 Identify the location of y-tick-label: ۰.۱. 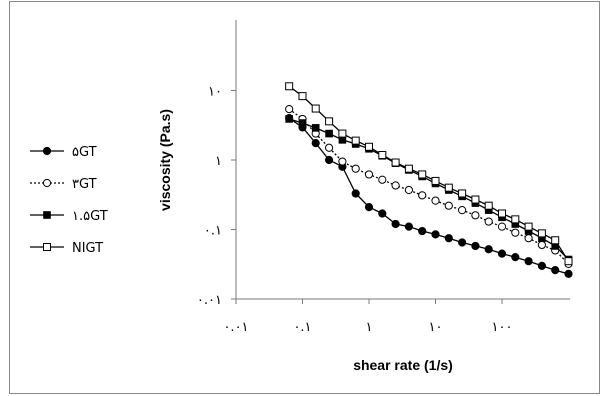
(213, 231).